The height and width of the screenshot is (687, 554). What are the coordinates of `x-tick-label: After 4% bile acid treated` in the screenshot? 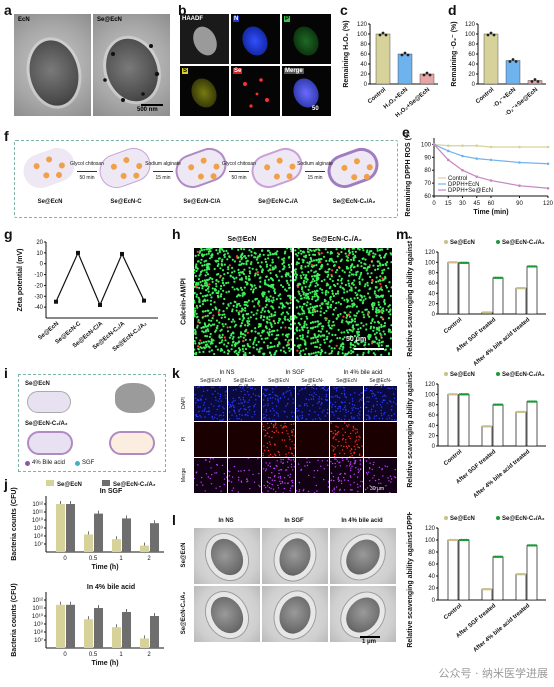 It's located at (502, 628).